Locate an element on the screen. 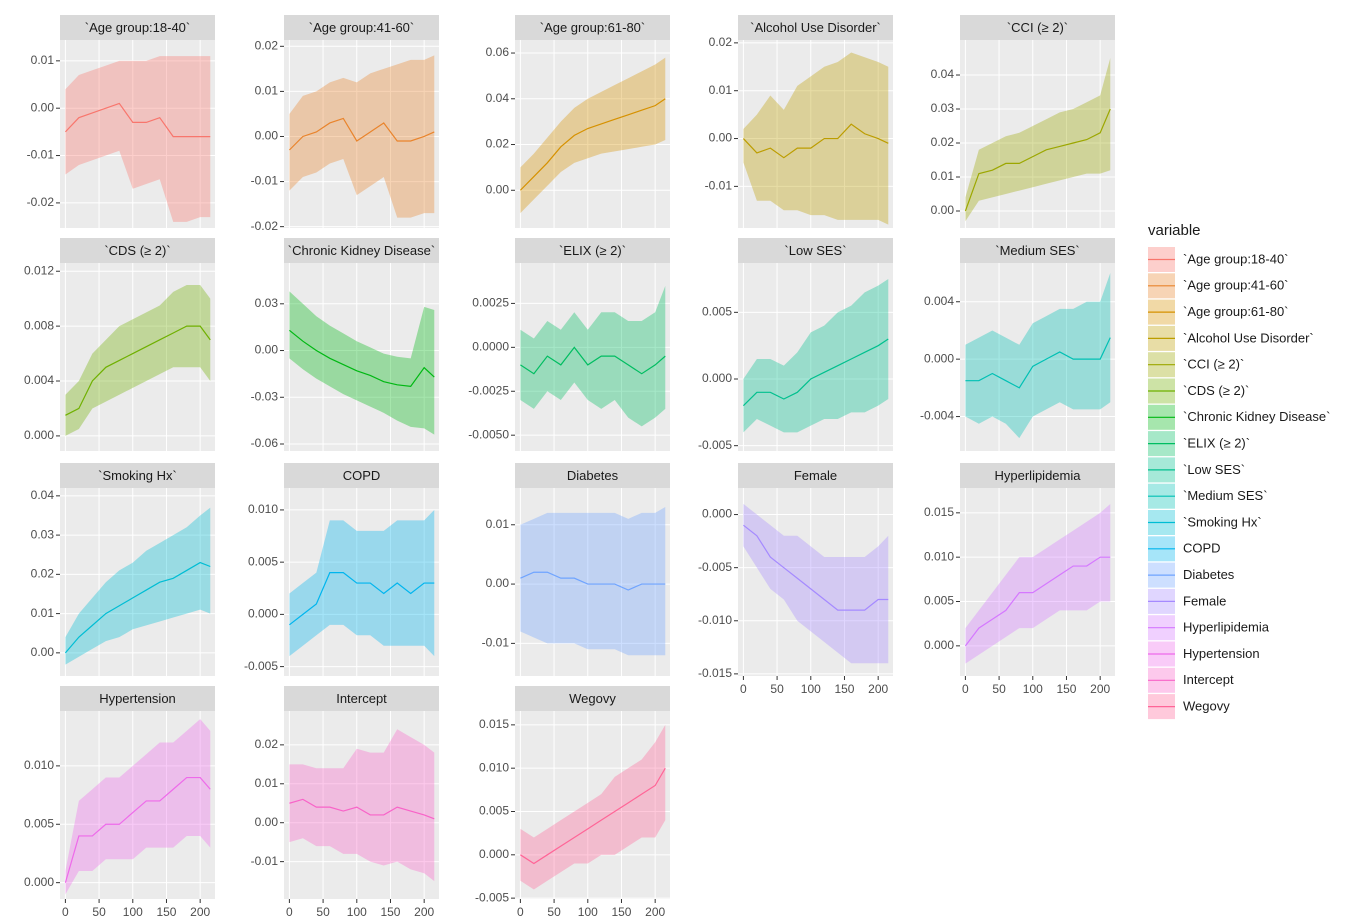 The image size is (1347, 923). strip-label: Hypertension is located at coordinates (137, 698).